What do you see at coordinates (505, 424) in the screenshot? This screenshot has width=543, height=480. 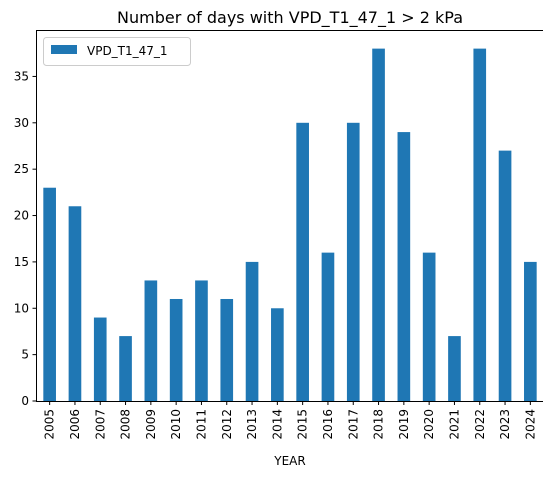 I see `x-tick-label: 2023` at bounding box center [505, 424].